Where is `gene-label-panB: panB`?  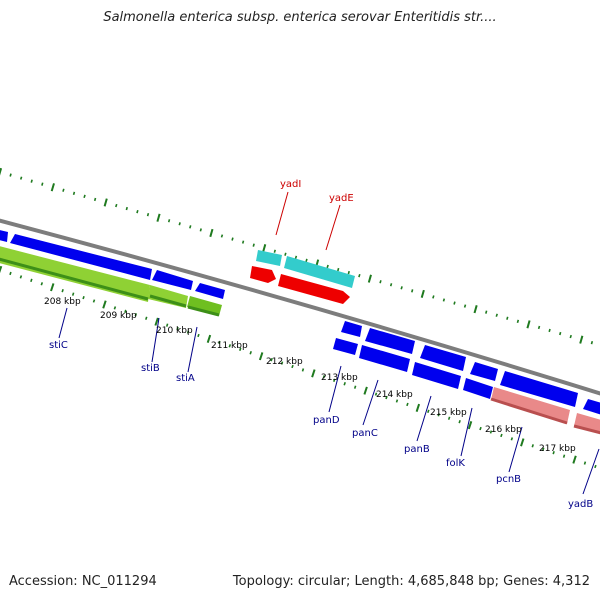
gene-label-panB: panB is located at coordinates (417, 449).